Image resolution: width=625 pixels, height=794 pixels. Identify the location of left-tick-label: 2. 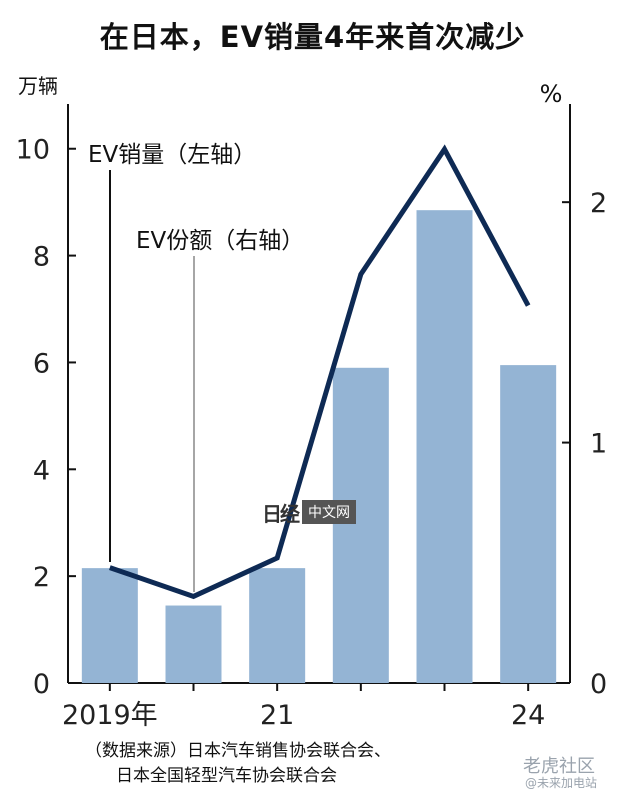
(41, 577).